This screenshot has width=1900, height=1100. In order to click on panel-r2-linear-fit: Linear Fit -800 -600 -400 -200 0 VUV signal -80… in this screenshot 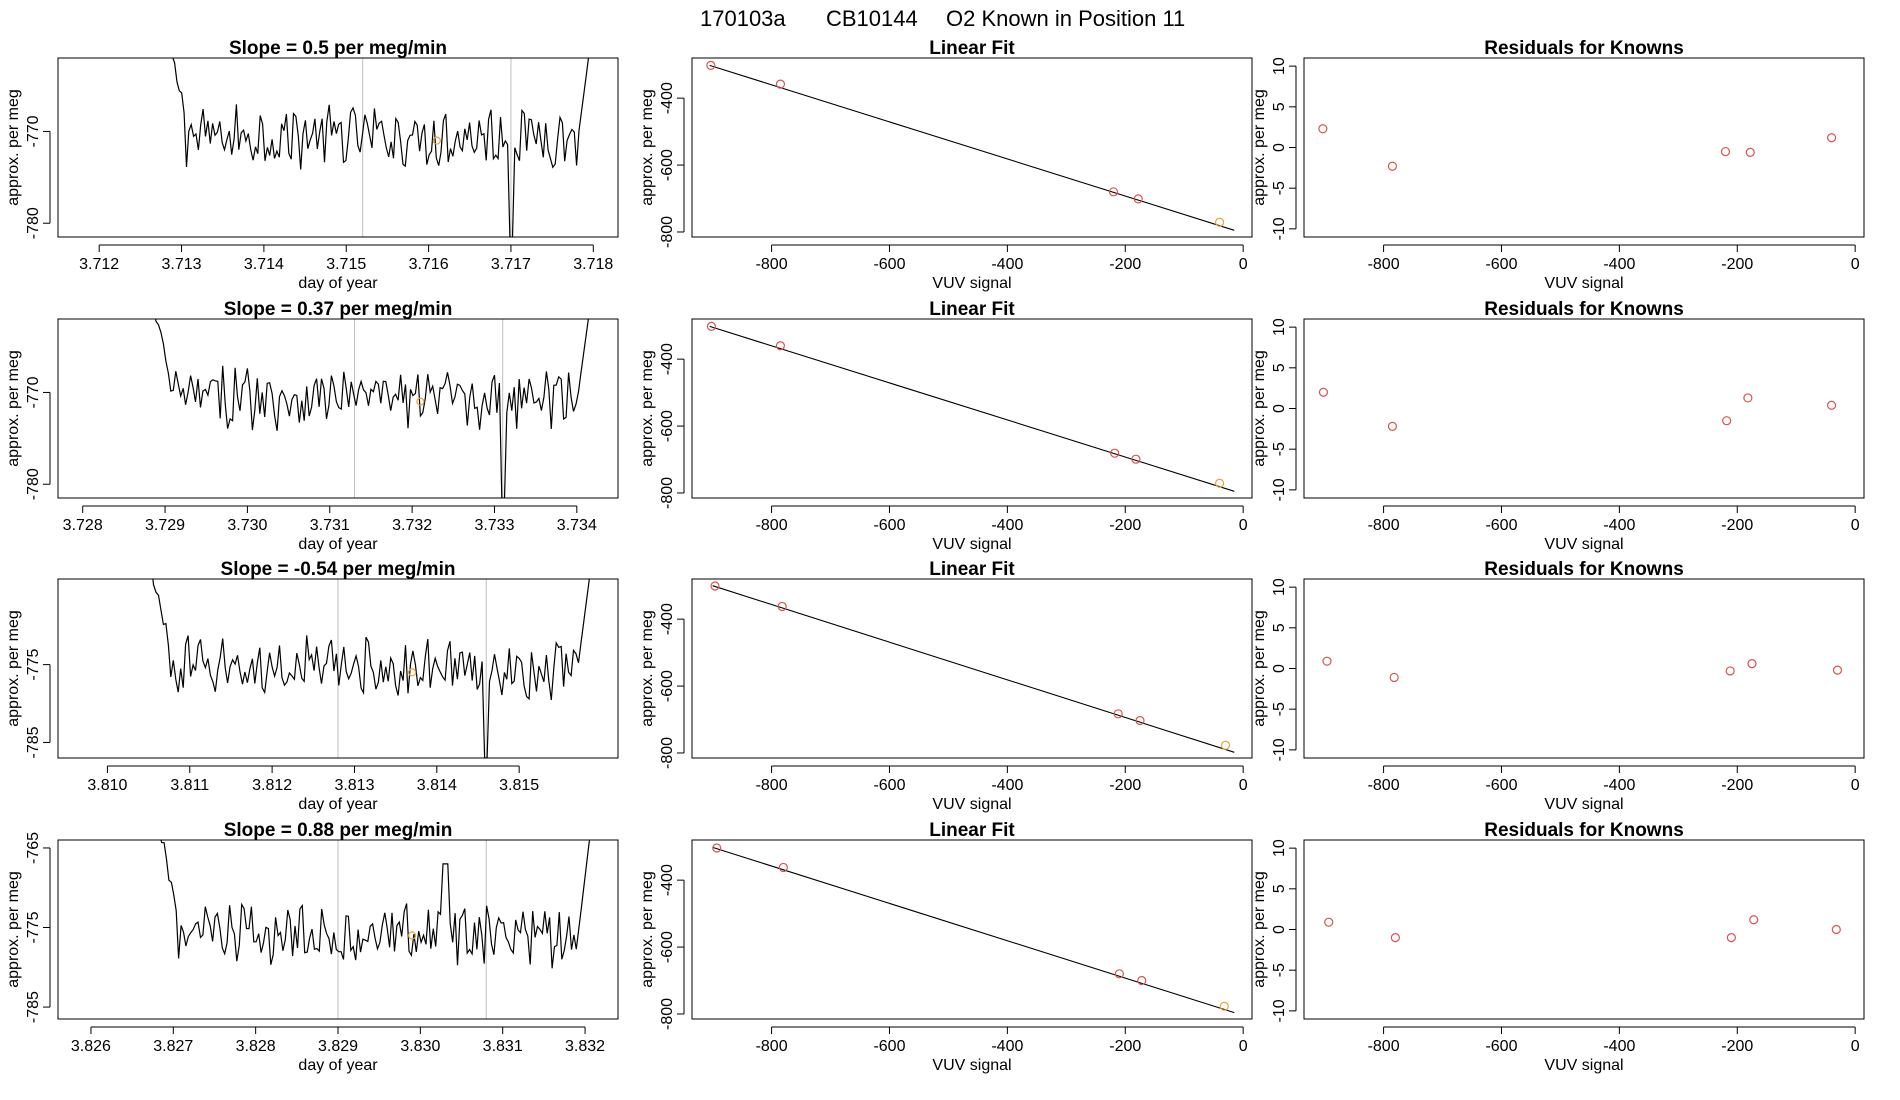, I will do `click(946, 426)`.